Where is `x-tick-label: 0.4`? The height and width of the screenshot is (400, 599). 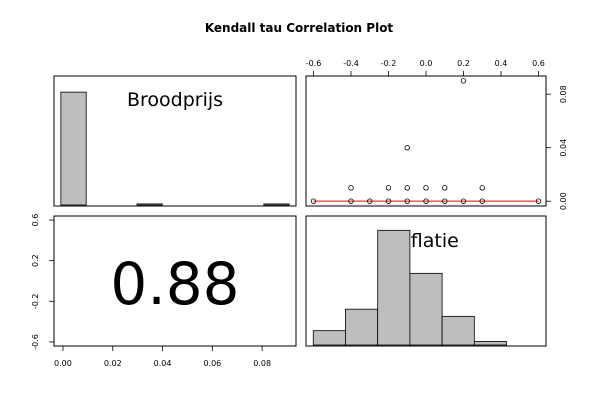
x-tick-label: 0.4 is located at coordinates (501, 63).